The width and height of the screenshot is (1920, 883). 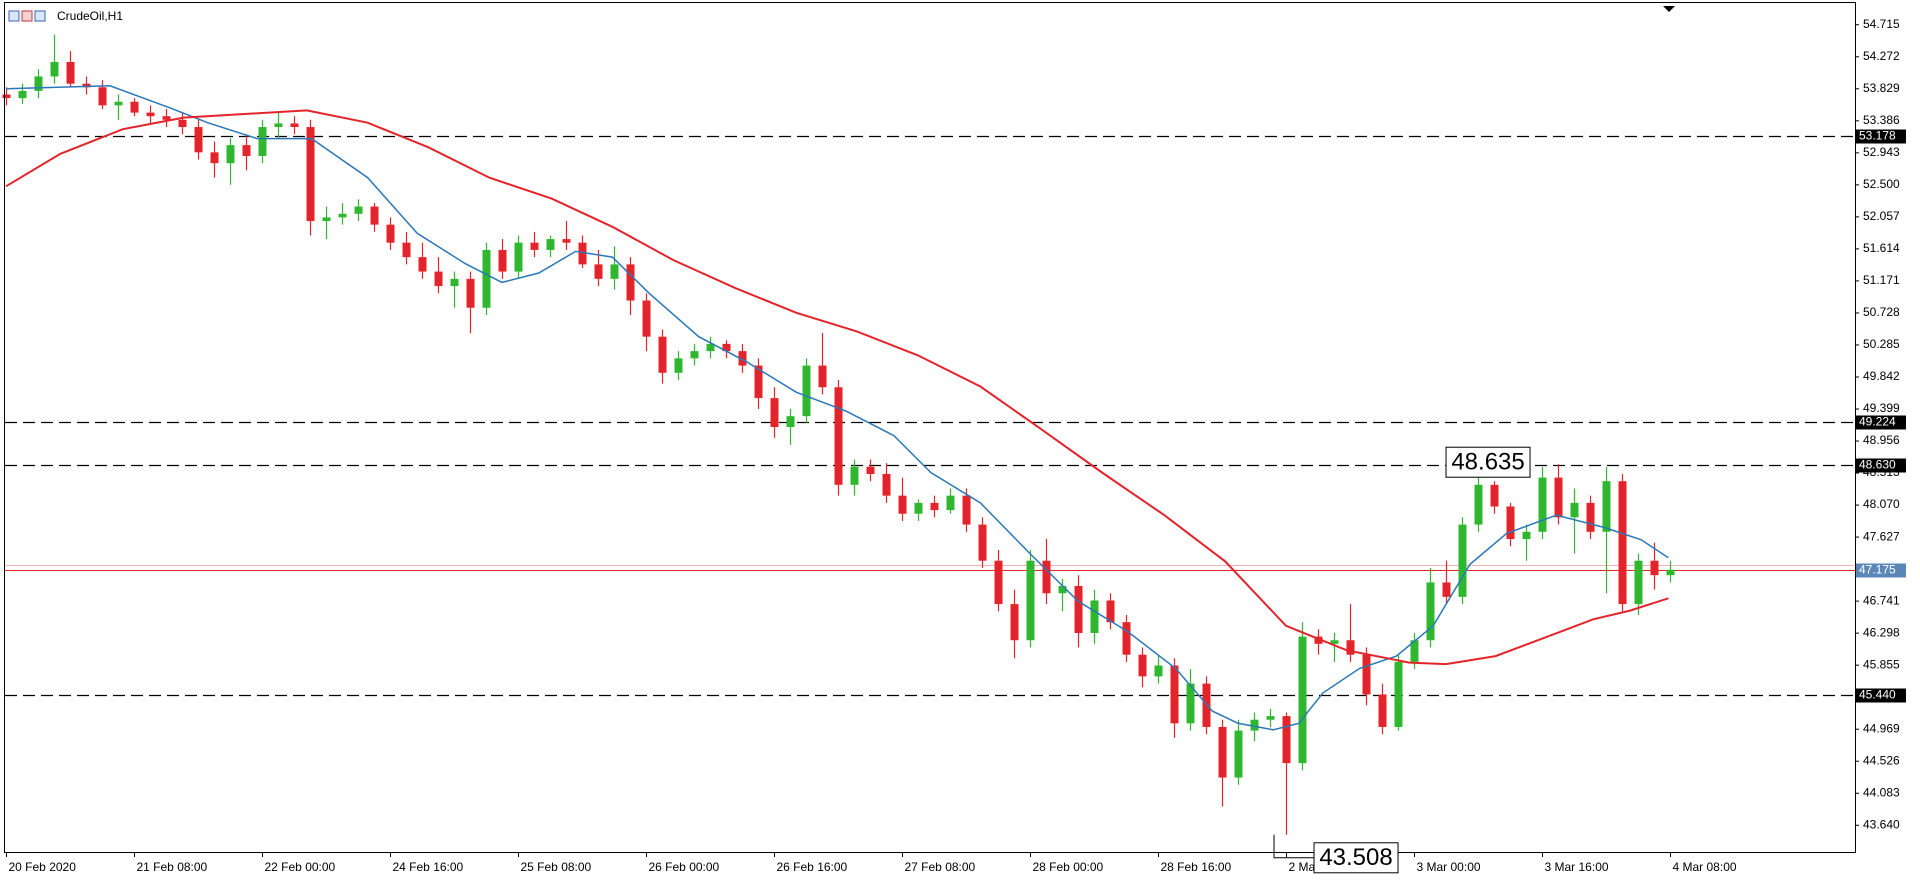 I want to click on level-tag-label: 53.178, so click(x=1877, y=136).